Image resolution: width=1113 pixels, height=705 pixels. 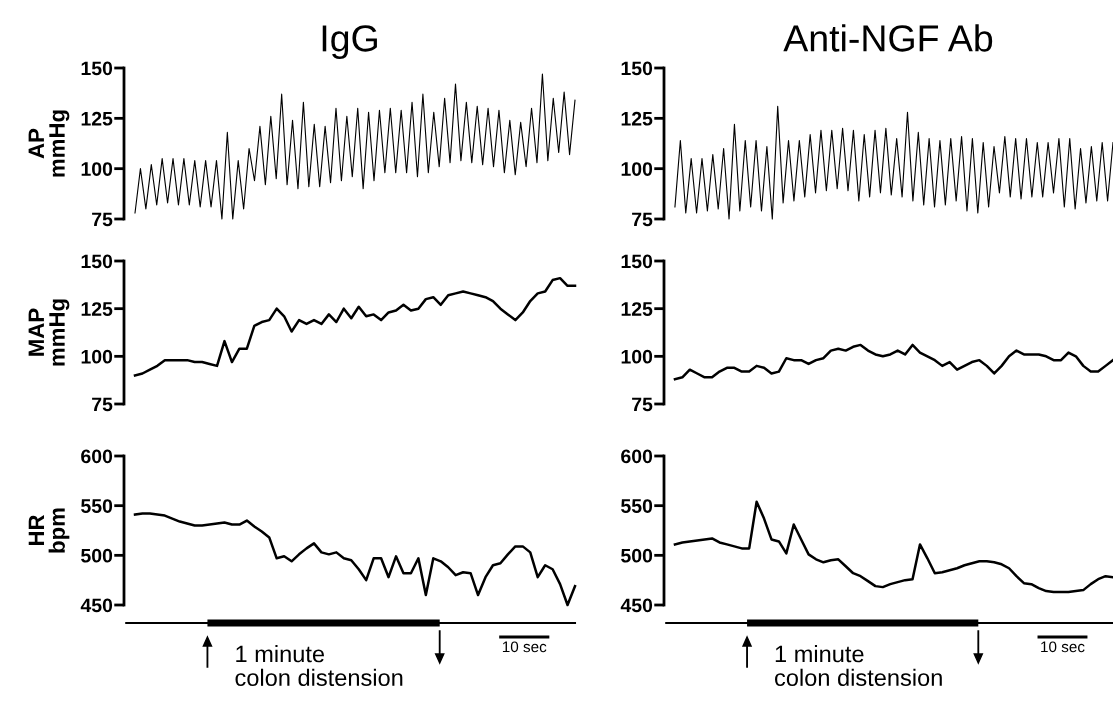 What do you see at coordinates (49, 332) in the screenshot?
I see `y-axis-title: MAP mmHg` at bounding box center [49, 332].